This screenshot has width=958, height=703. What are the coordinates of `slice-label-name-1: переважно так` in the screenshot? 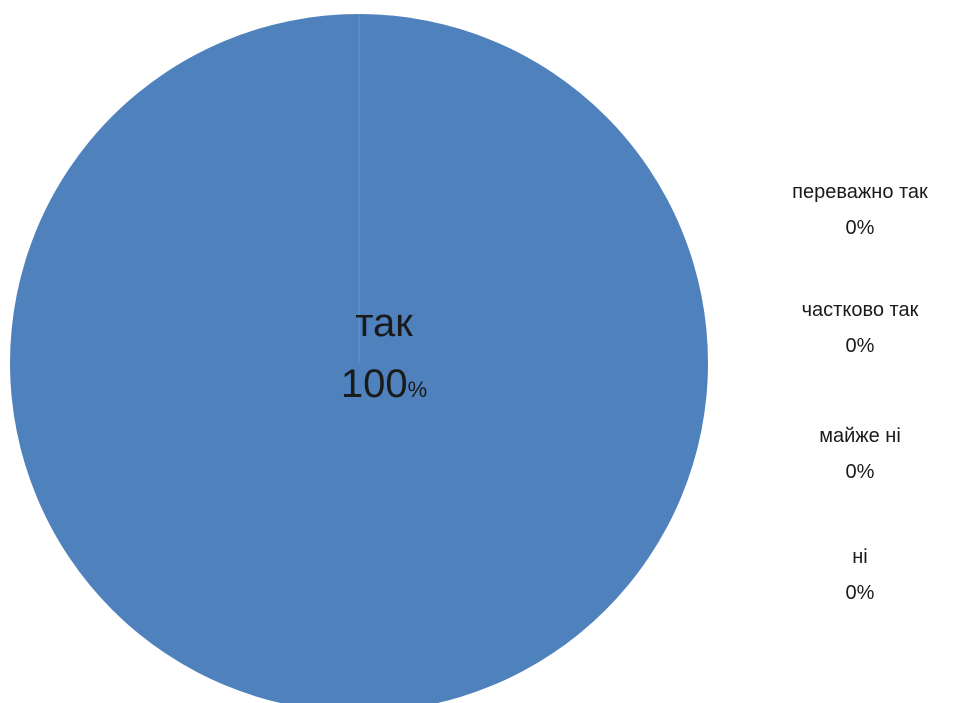 It's located at (860, 192).